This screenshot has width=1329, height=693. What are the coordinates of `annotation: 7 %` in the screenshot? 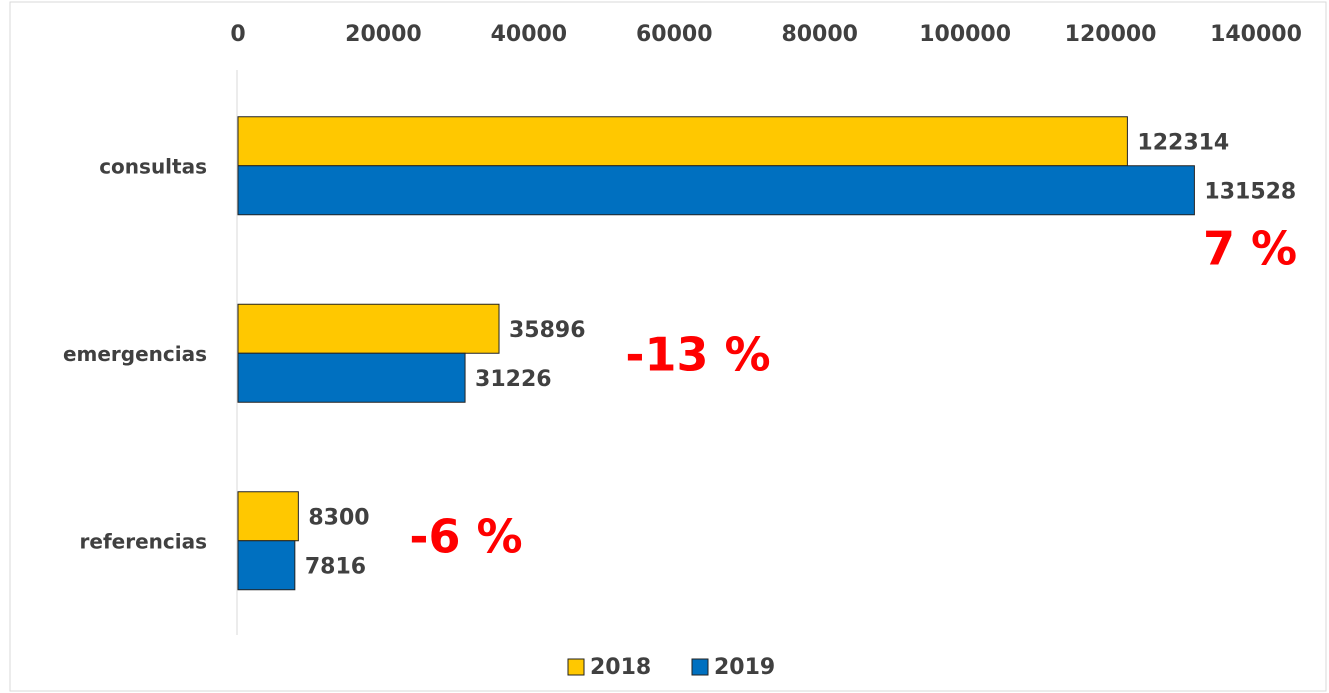 It's located at (1250, 249).